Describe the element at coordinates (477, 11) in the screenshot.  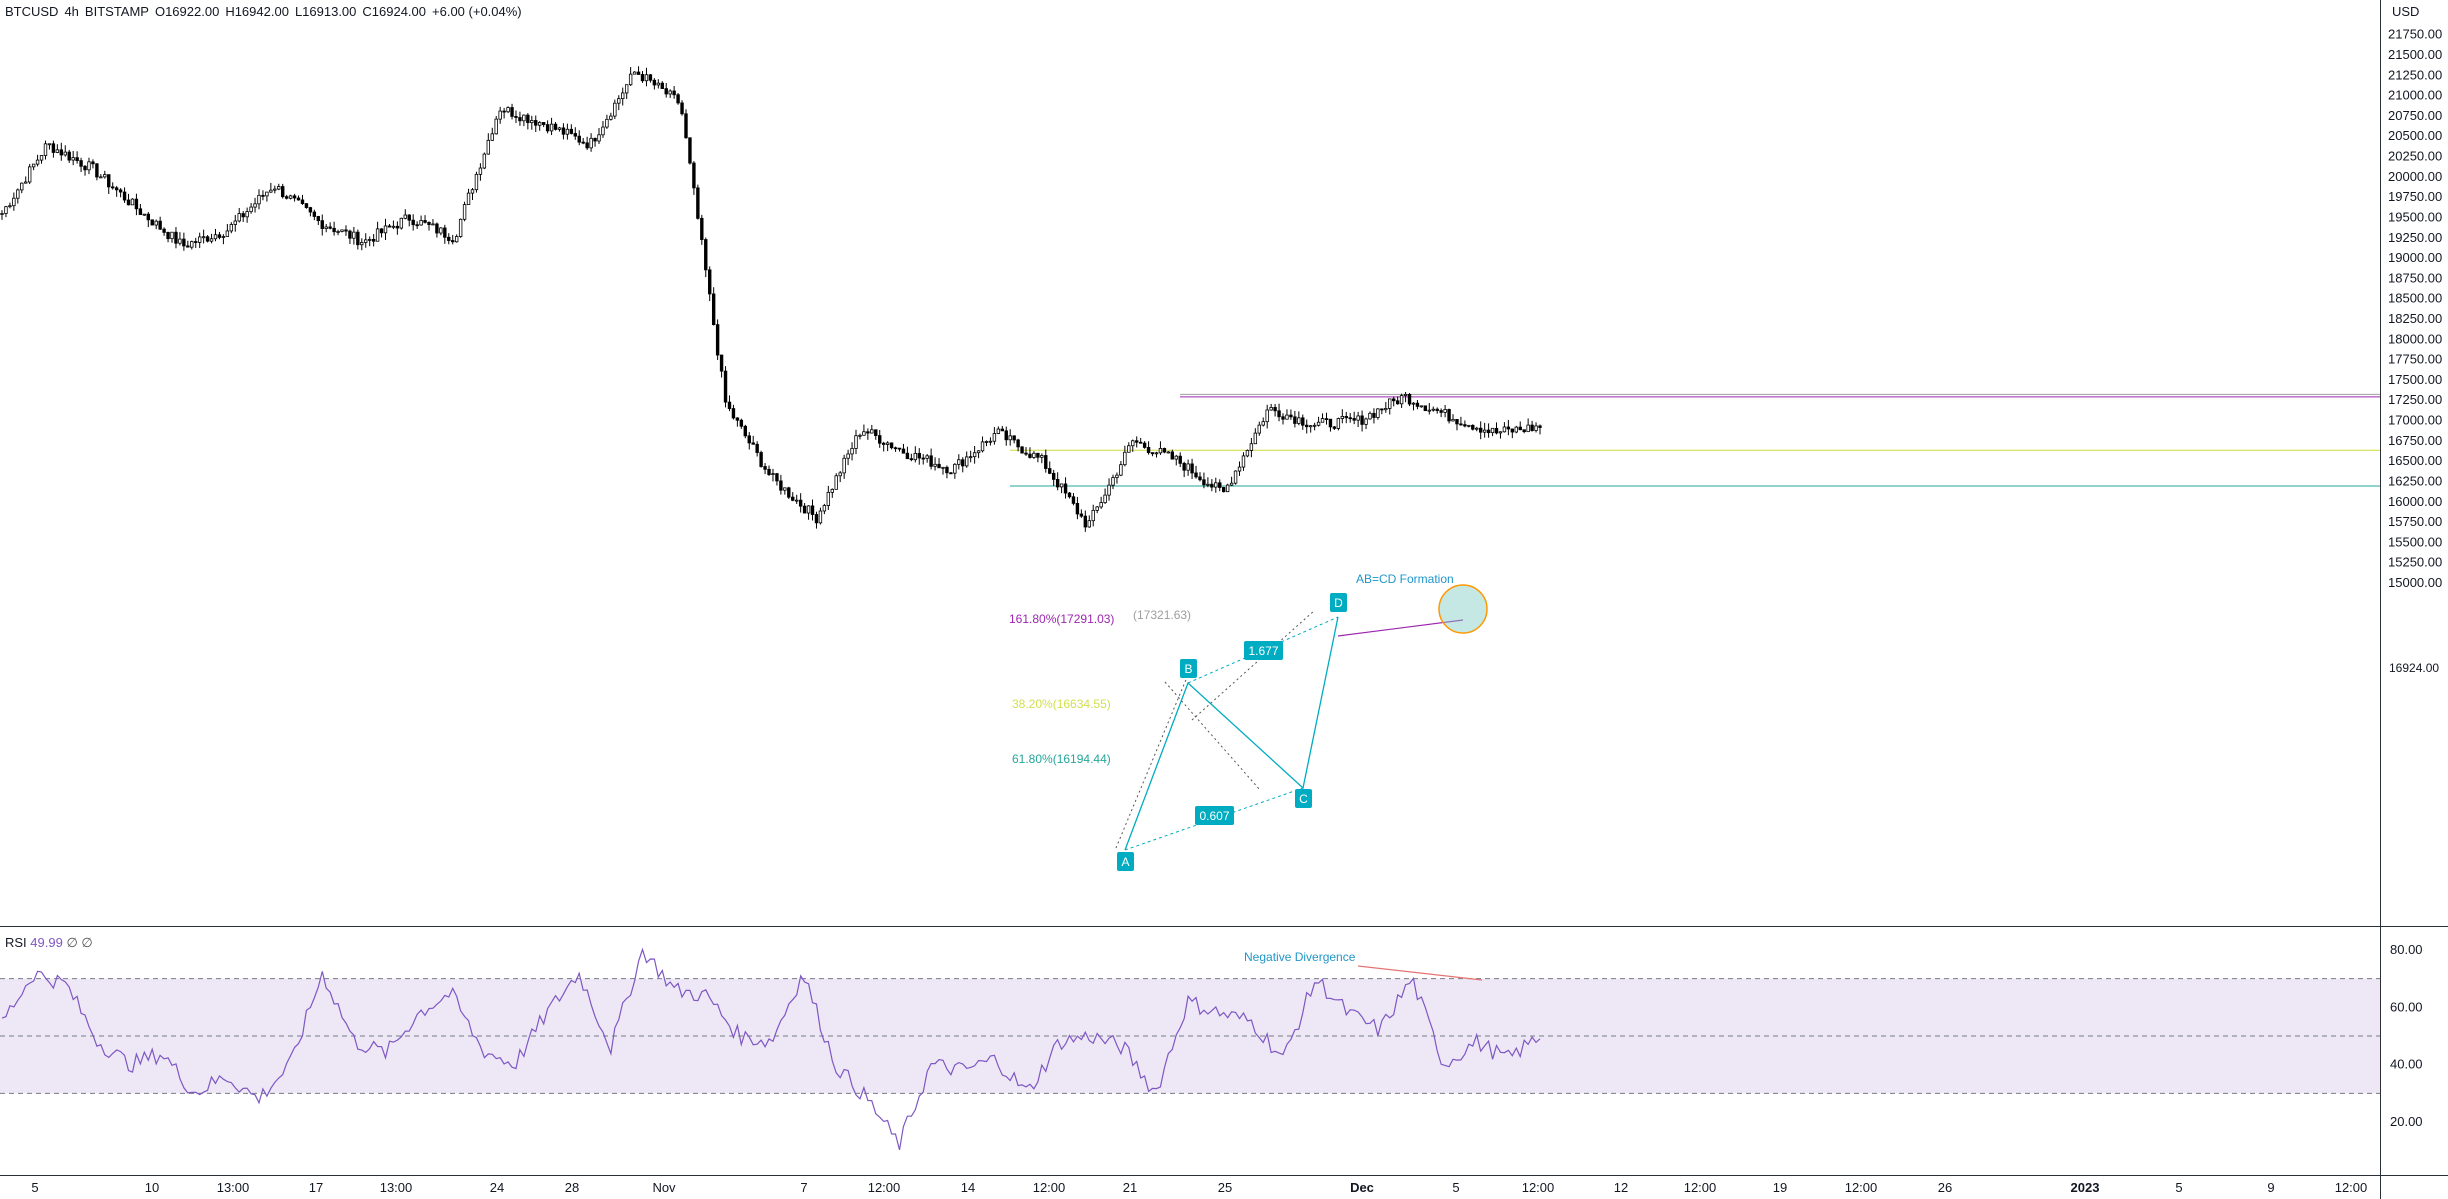
I see `change-value: +6.00 (+0.04%)` at that location.